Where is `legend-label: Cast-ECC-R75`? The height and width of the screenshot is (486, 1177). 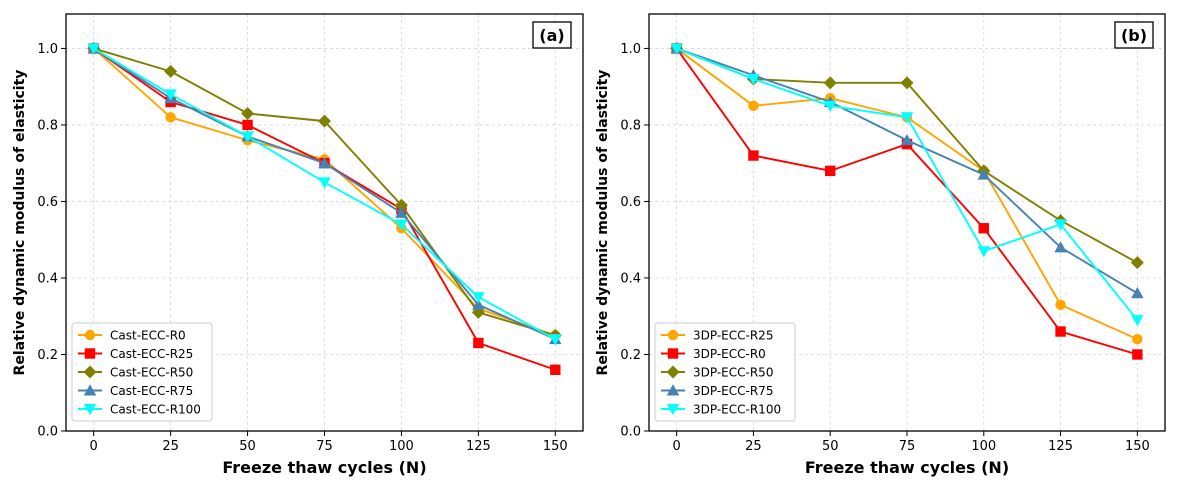 legend-label: Cast-ECC-R75 is located at coordinates (151, 391).